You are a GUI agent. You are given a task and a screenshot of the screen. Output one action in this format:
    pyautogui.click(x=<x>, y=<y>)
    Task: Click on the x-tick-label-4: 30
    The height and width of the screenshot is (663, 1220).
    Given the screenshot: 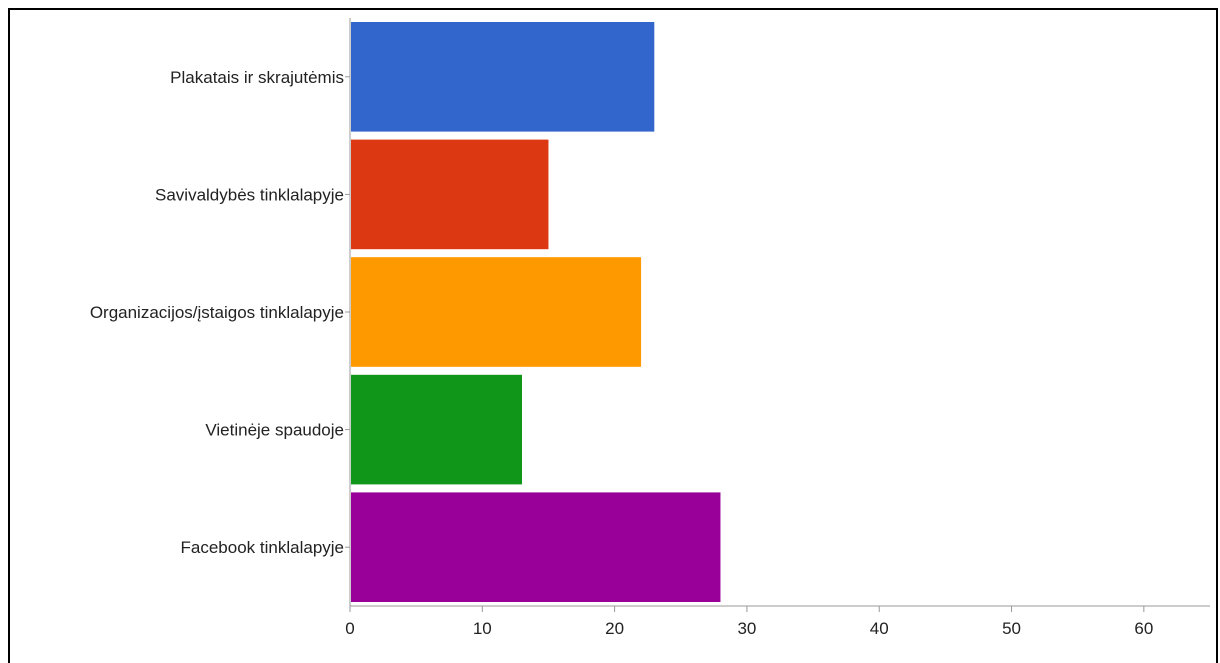 What is the action you would take?
    pyautogui.click(x=746, y=628)
    